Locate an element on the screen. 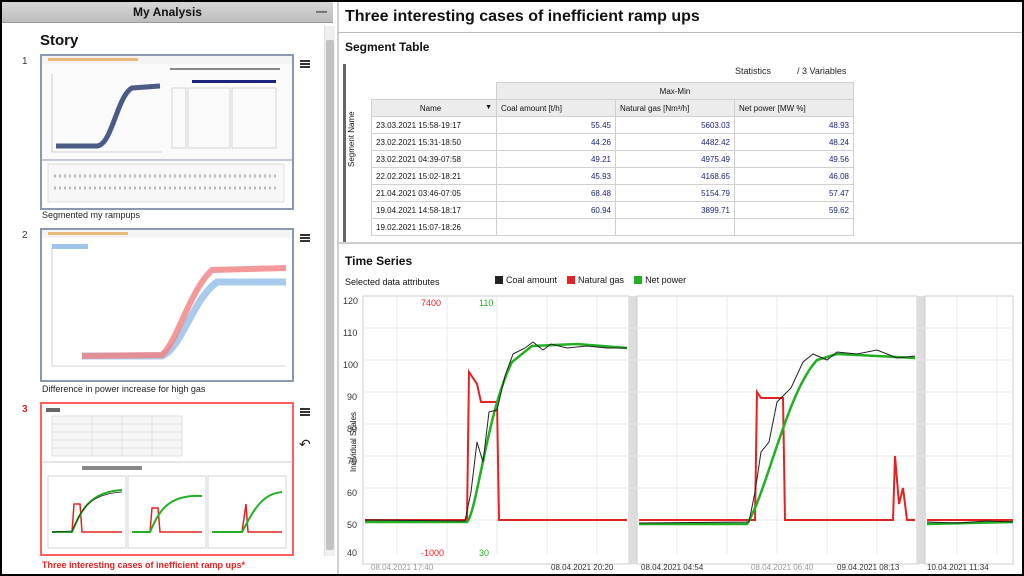 Image resolution: width=1024 pixels, height=576 pixels. table-row: 19.02.2021 15:07-18:26 is located at coordinates (612, 227).